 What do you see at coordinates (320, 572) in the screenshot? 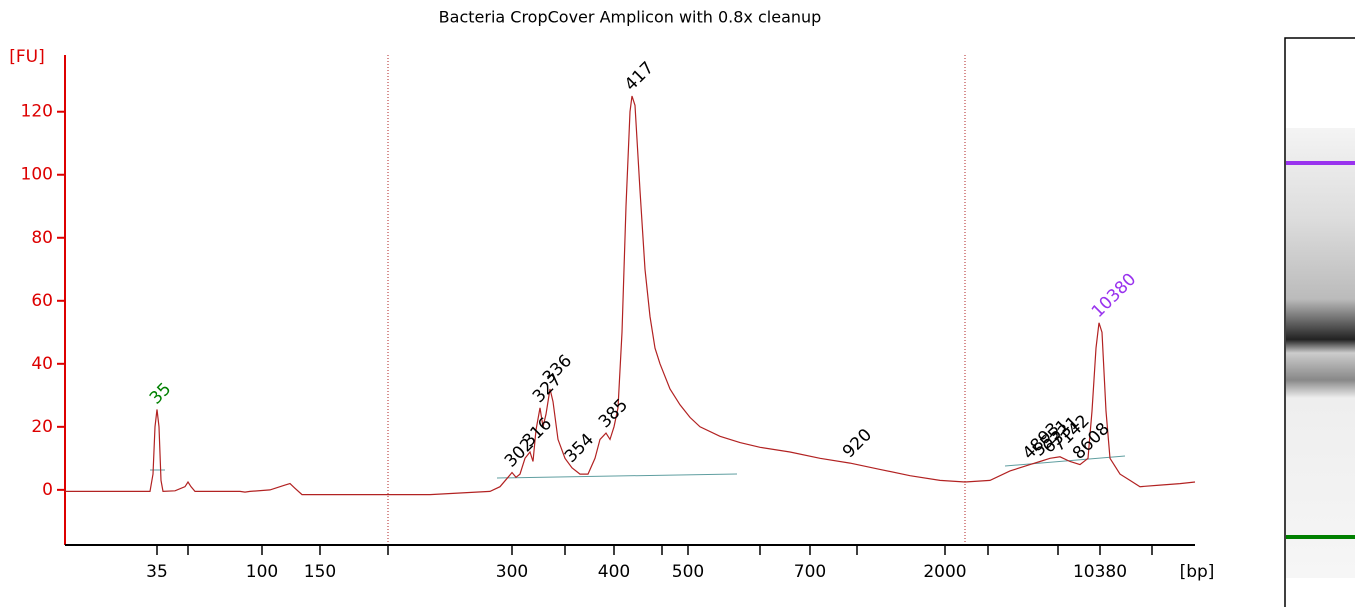
I see `x-tick-label: 150` at bounding box center [320, 572].